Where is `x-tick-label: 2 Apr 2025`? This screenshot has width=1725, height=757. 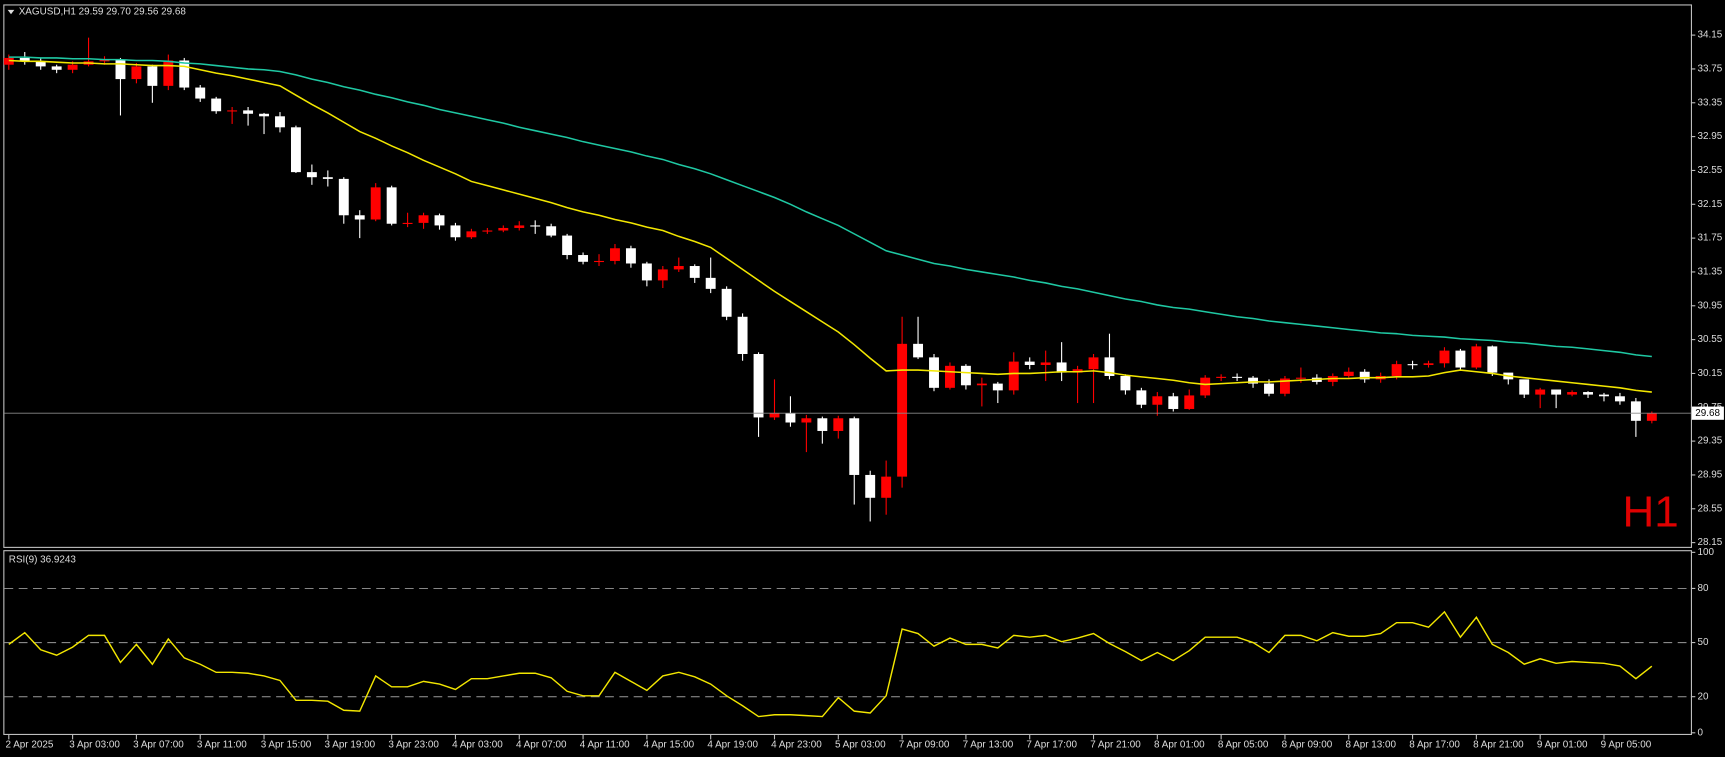
x-tick-label: 2 Apr 2025 is located at coordinates (30, 745).